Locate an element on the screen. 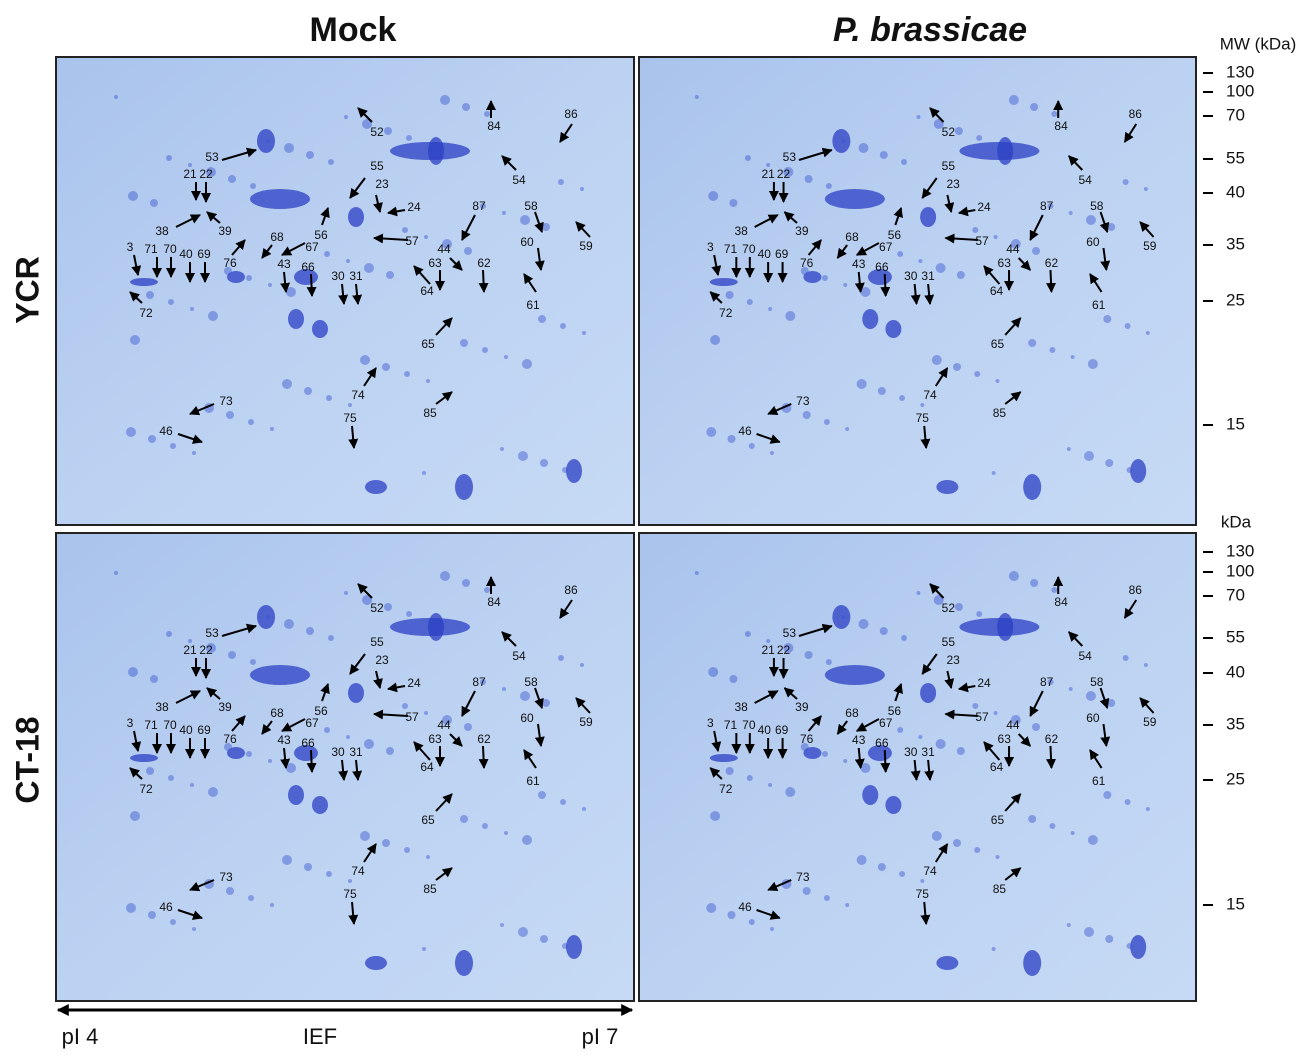 This screenshot has width=1311, height=1055. spot-label: 76 is located at coordinates (230, 739).